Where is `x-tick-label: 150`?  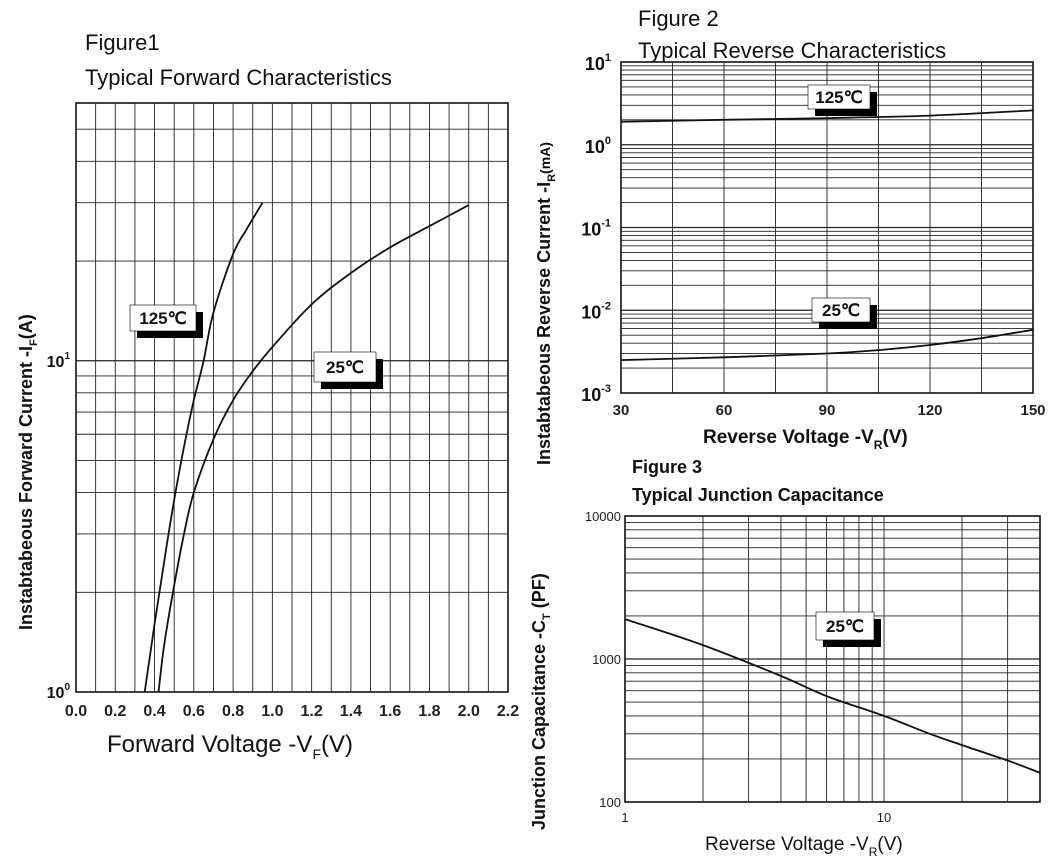 x-tick-label: 150 is located at coordinates (1032, 410).